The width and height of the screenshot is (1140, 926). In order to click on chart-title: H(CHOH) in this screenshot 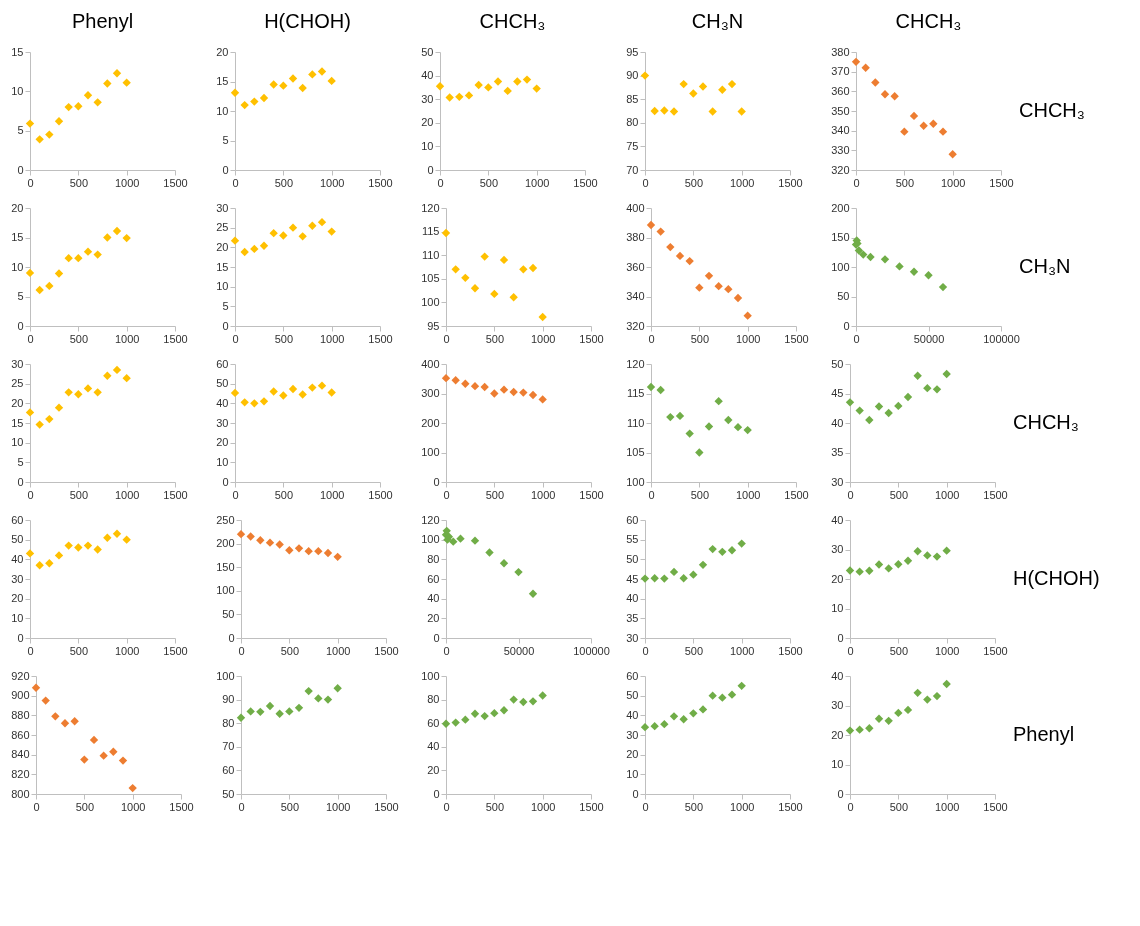, I will do `click(307, 21)`.